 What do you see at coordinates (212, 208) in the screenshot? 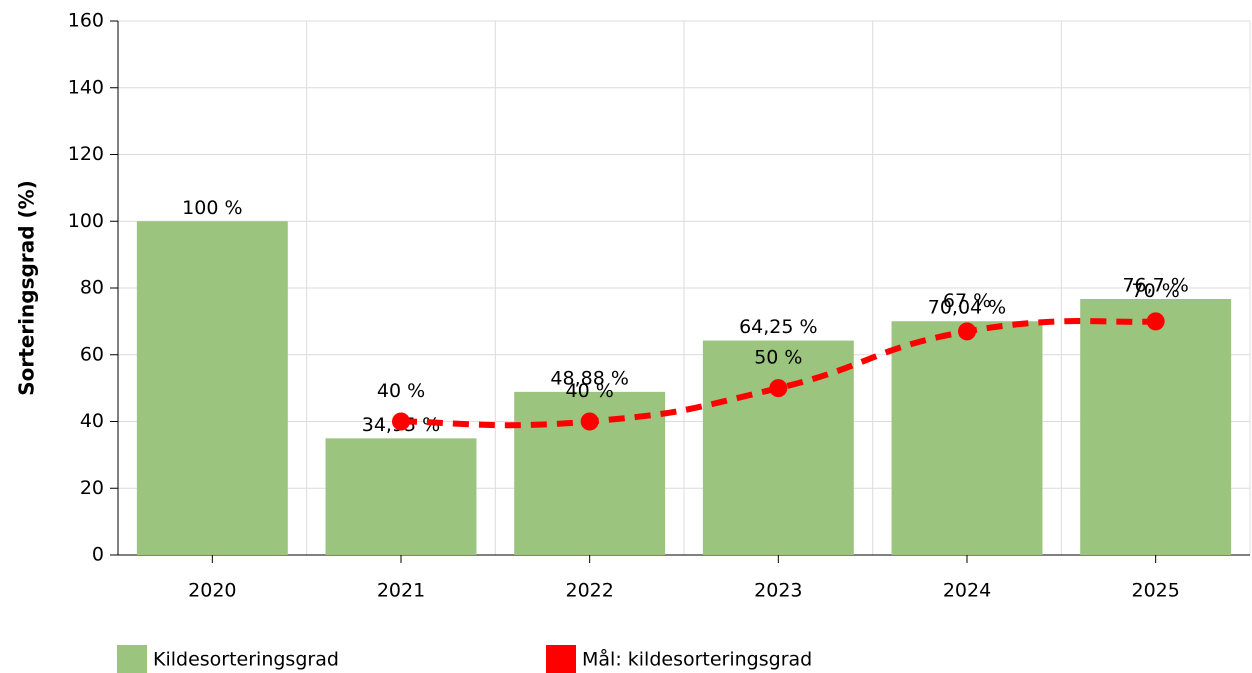
I see `bar-value-label: 100 %` at bounding box center [212, 208].